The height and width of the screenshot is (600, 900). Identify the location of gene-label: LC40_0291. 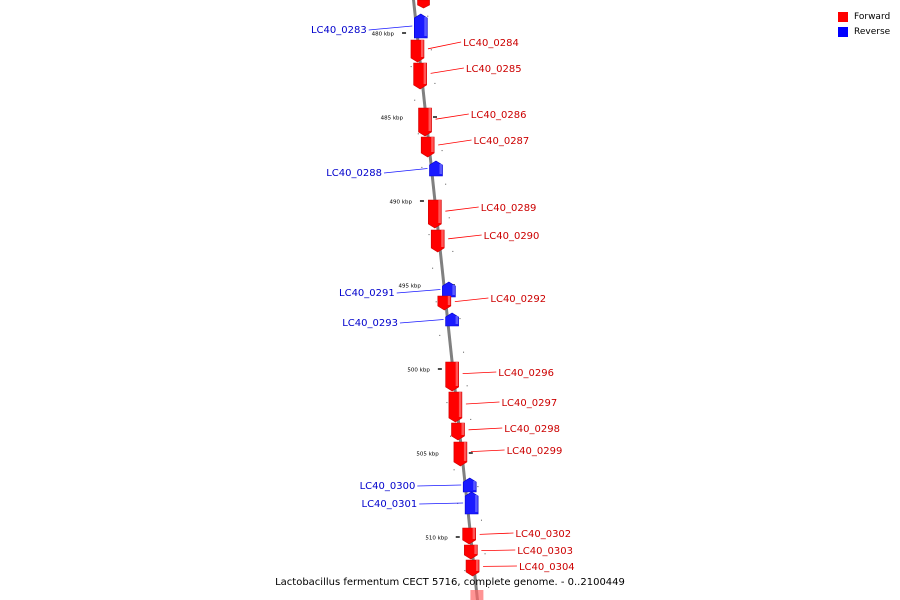
(367, 293).